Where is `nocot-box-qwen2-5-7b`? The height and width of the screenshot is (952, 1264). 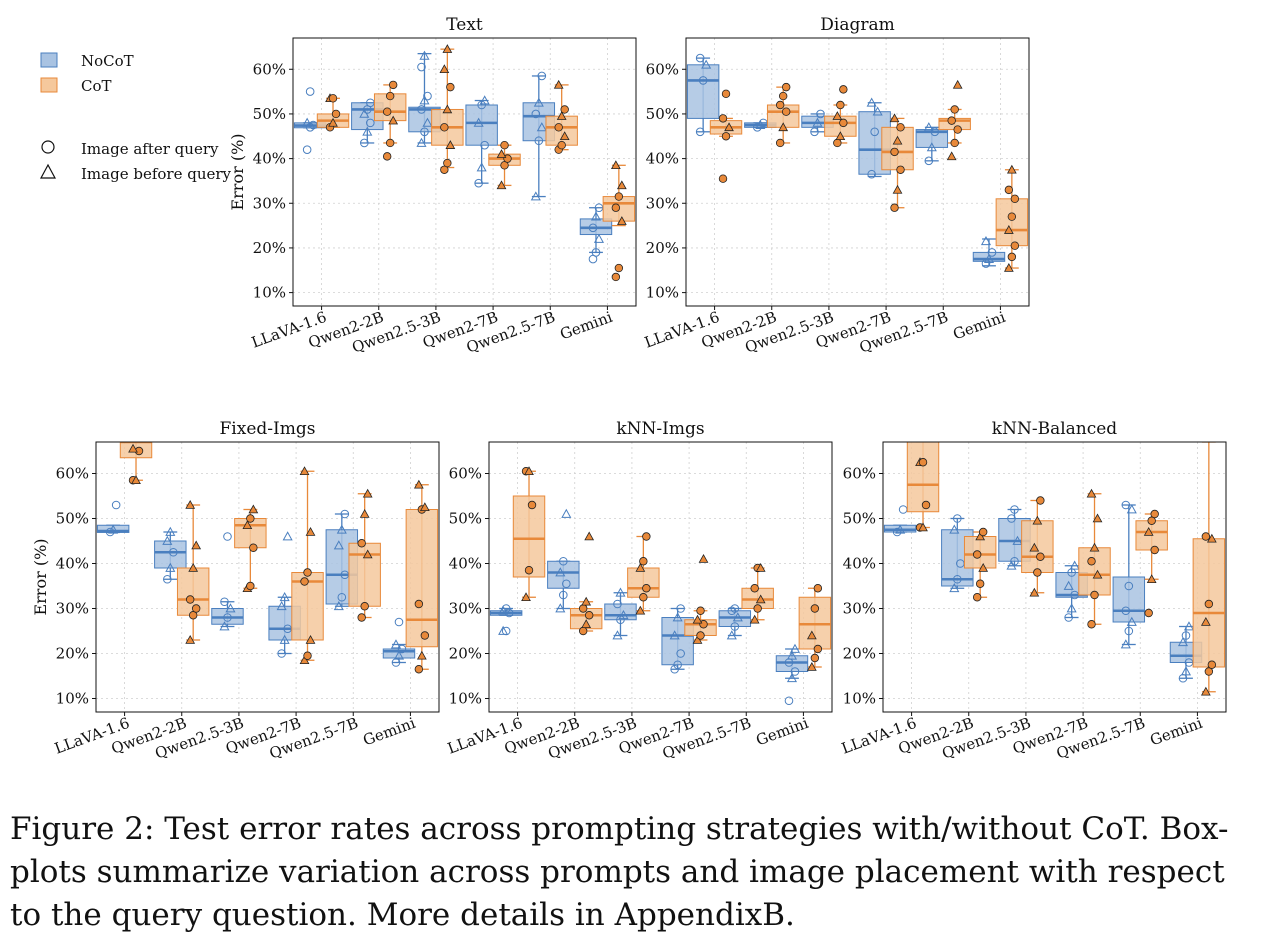 nocot-box-qwen2-5-7b is located at coordinates (932, 144).